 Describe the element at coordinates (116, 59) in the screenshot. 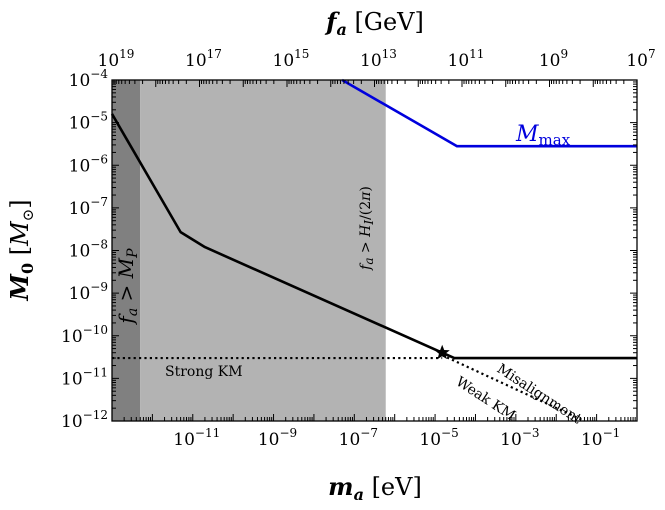

I see `top-tick-label: 10¹⁹` at that location.